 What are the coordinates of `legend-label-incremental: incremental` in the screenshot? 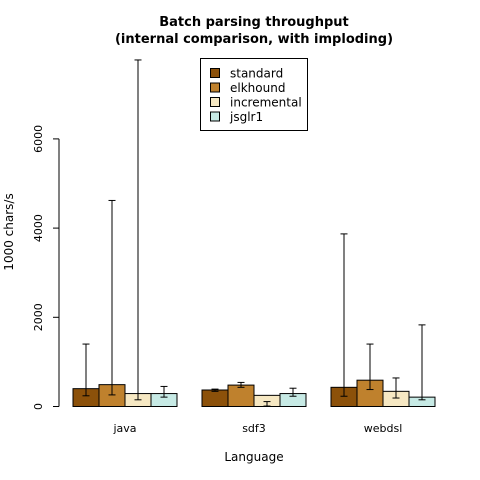 It's located at (266, 103).